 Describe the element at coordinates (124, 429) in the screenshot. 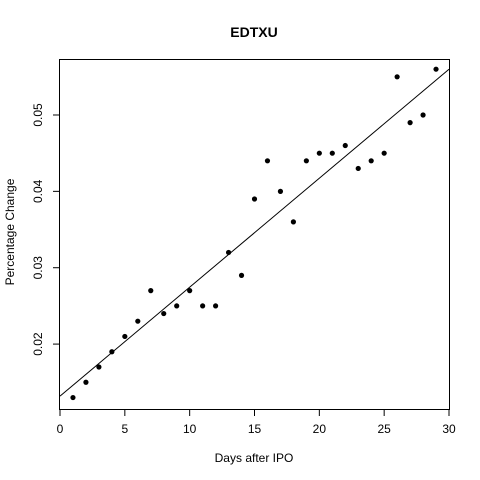

I see `x-tick-label: 5` at that location.